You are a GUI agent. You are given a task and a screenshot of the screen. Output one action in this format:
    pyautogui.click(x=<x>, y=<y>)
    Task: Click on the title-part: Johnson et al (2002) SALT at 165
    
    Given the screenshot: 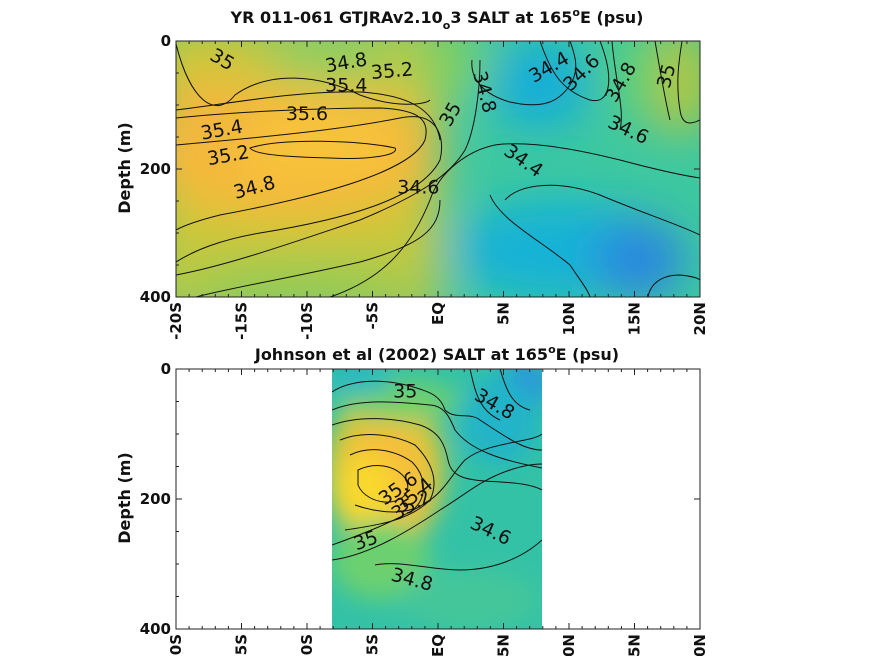 What is the action you would take?
    pyautogui.click(x=401, y=354)
    